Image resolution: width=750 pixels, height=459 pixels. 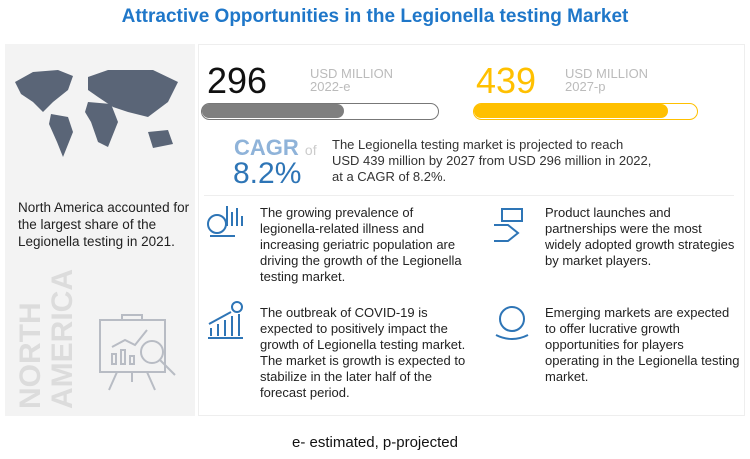 What do you see at coordinates (330, 86) in the screenshot?
I see `year-2022: 2022-e` at bounding box center [330, 86].